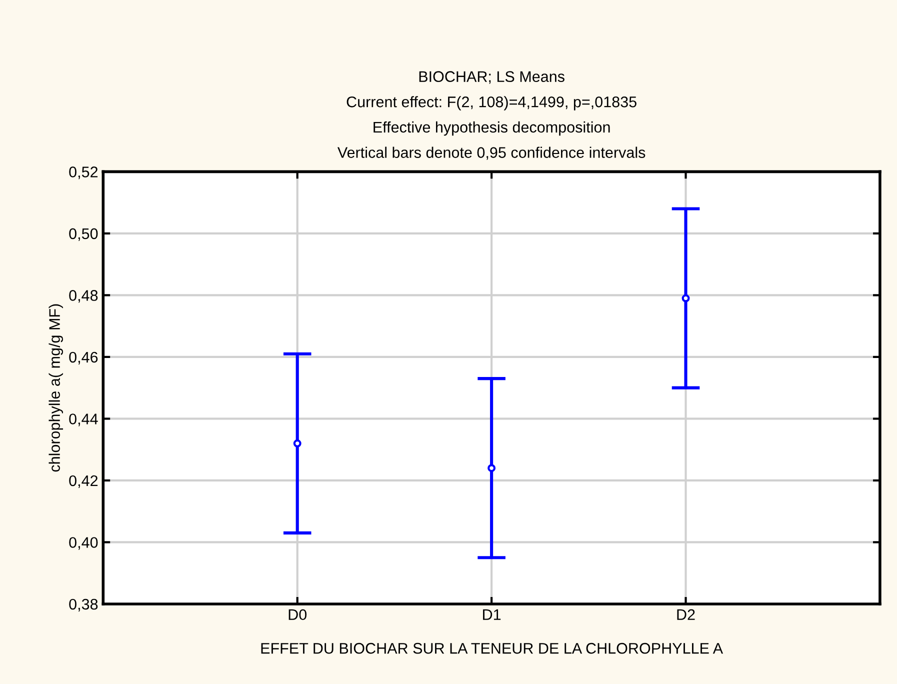 The image size is (897, 684). Describe the element at coordinates (83, 605) in the screenshot. I see `y-tick-label: 0,38` at that location.